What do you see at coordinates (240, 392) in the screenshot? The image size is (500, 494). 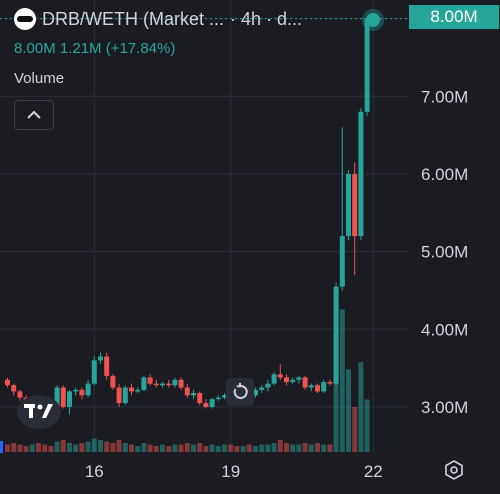 I see `reset-chart-button` at bounding box center [240, 392].